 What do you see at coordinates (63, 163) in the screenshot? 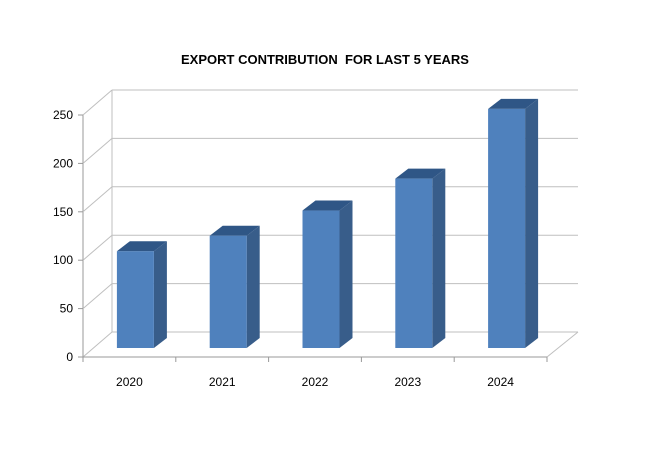
I see `y-tick-label: 200` at bounding box center [63, 163].